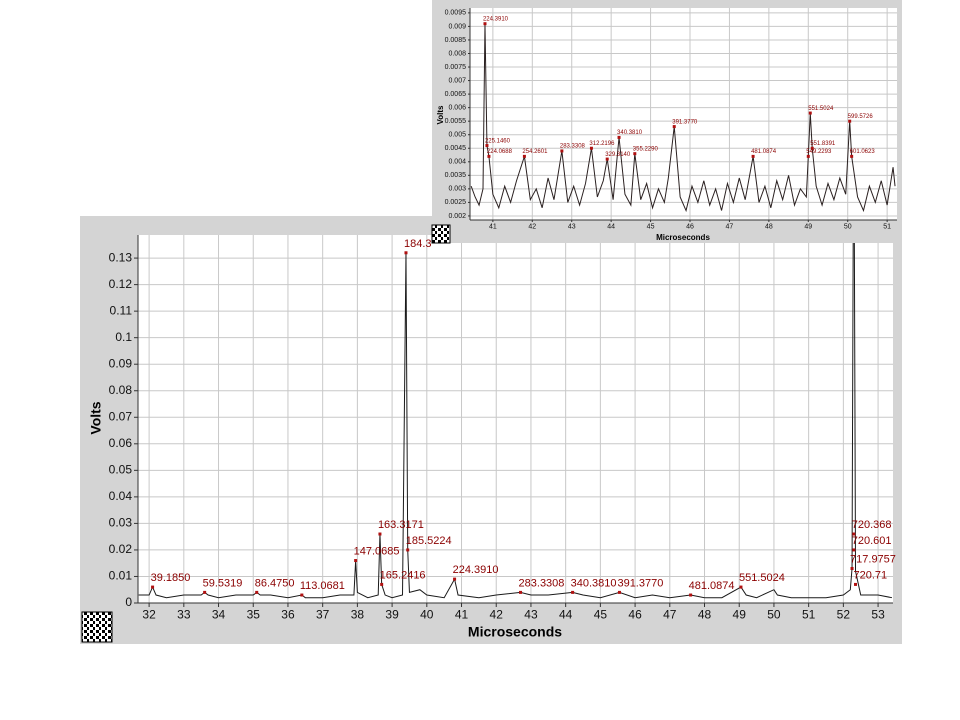 The height and width of the screenshot is (720, 960). What do you see at coordinates (121, 549) in the screenshot?
I see `y-tick-label: 0.02` at bounding box center [121, 549].